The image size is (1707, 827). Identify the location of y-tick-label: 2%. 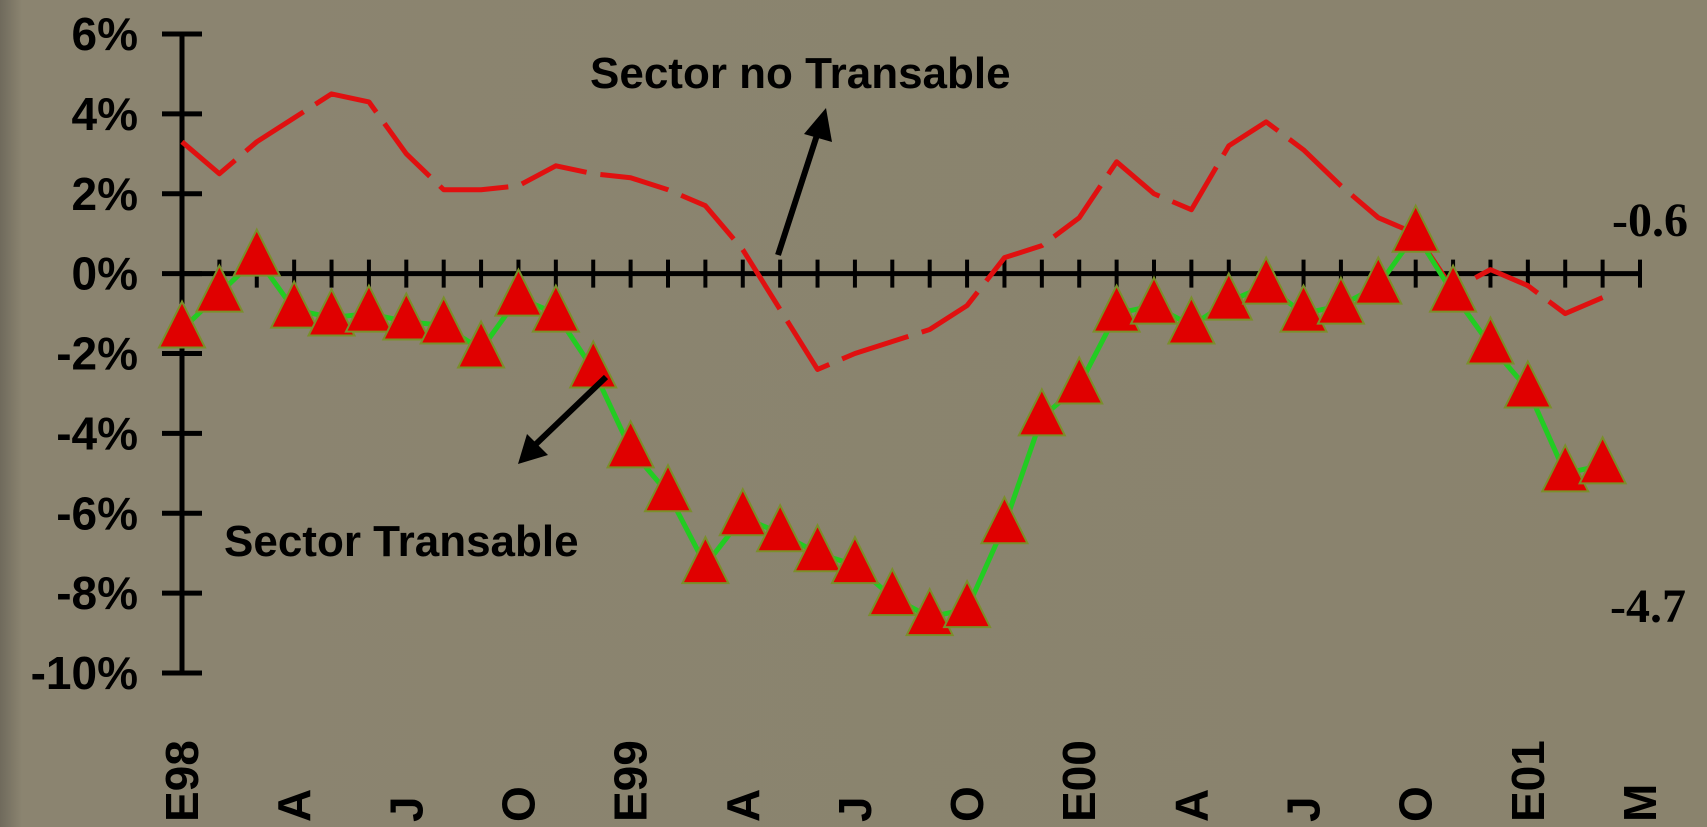
(105, 194).